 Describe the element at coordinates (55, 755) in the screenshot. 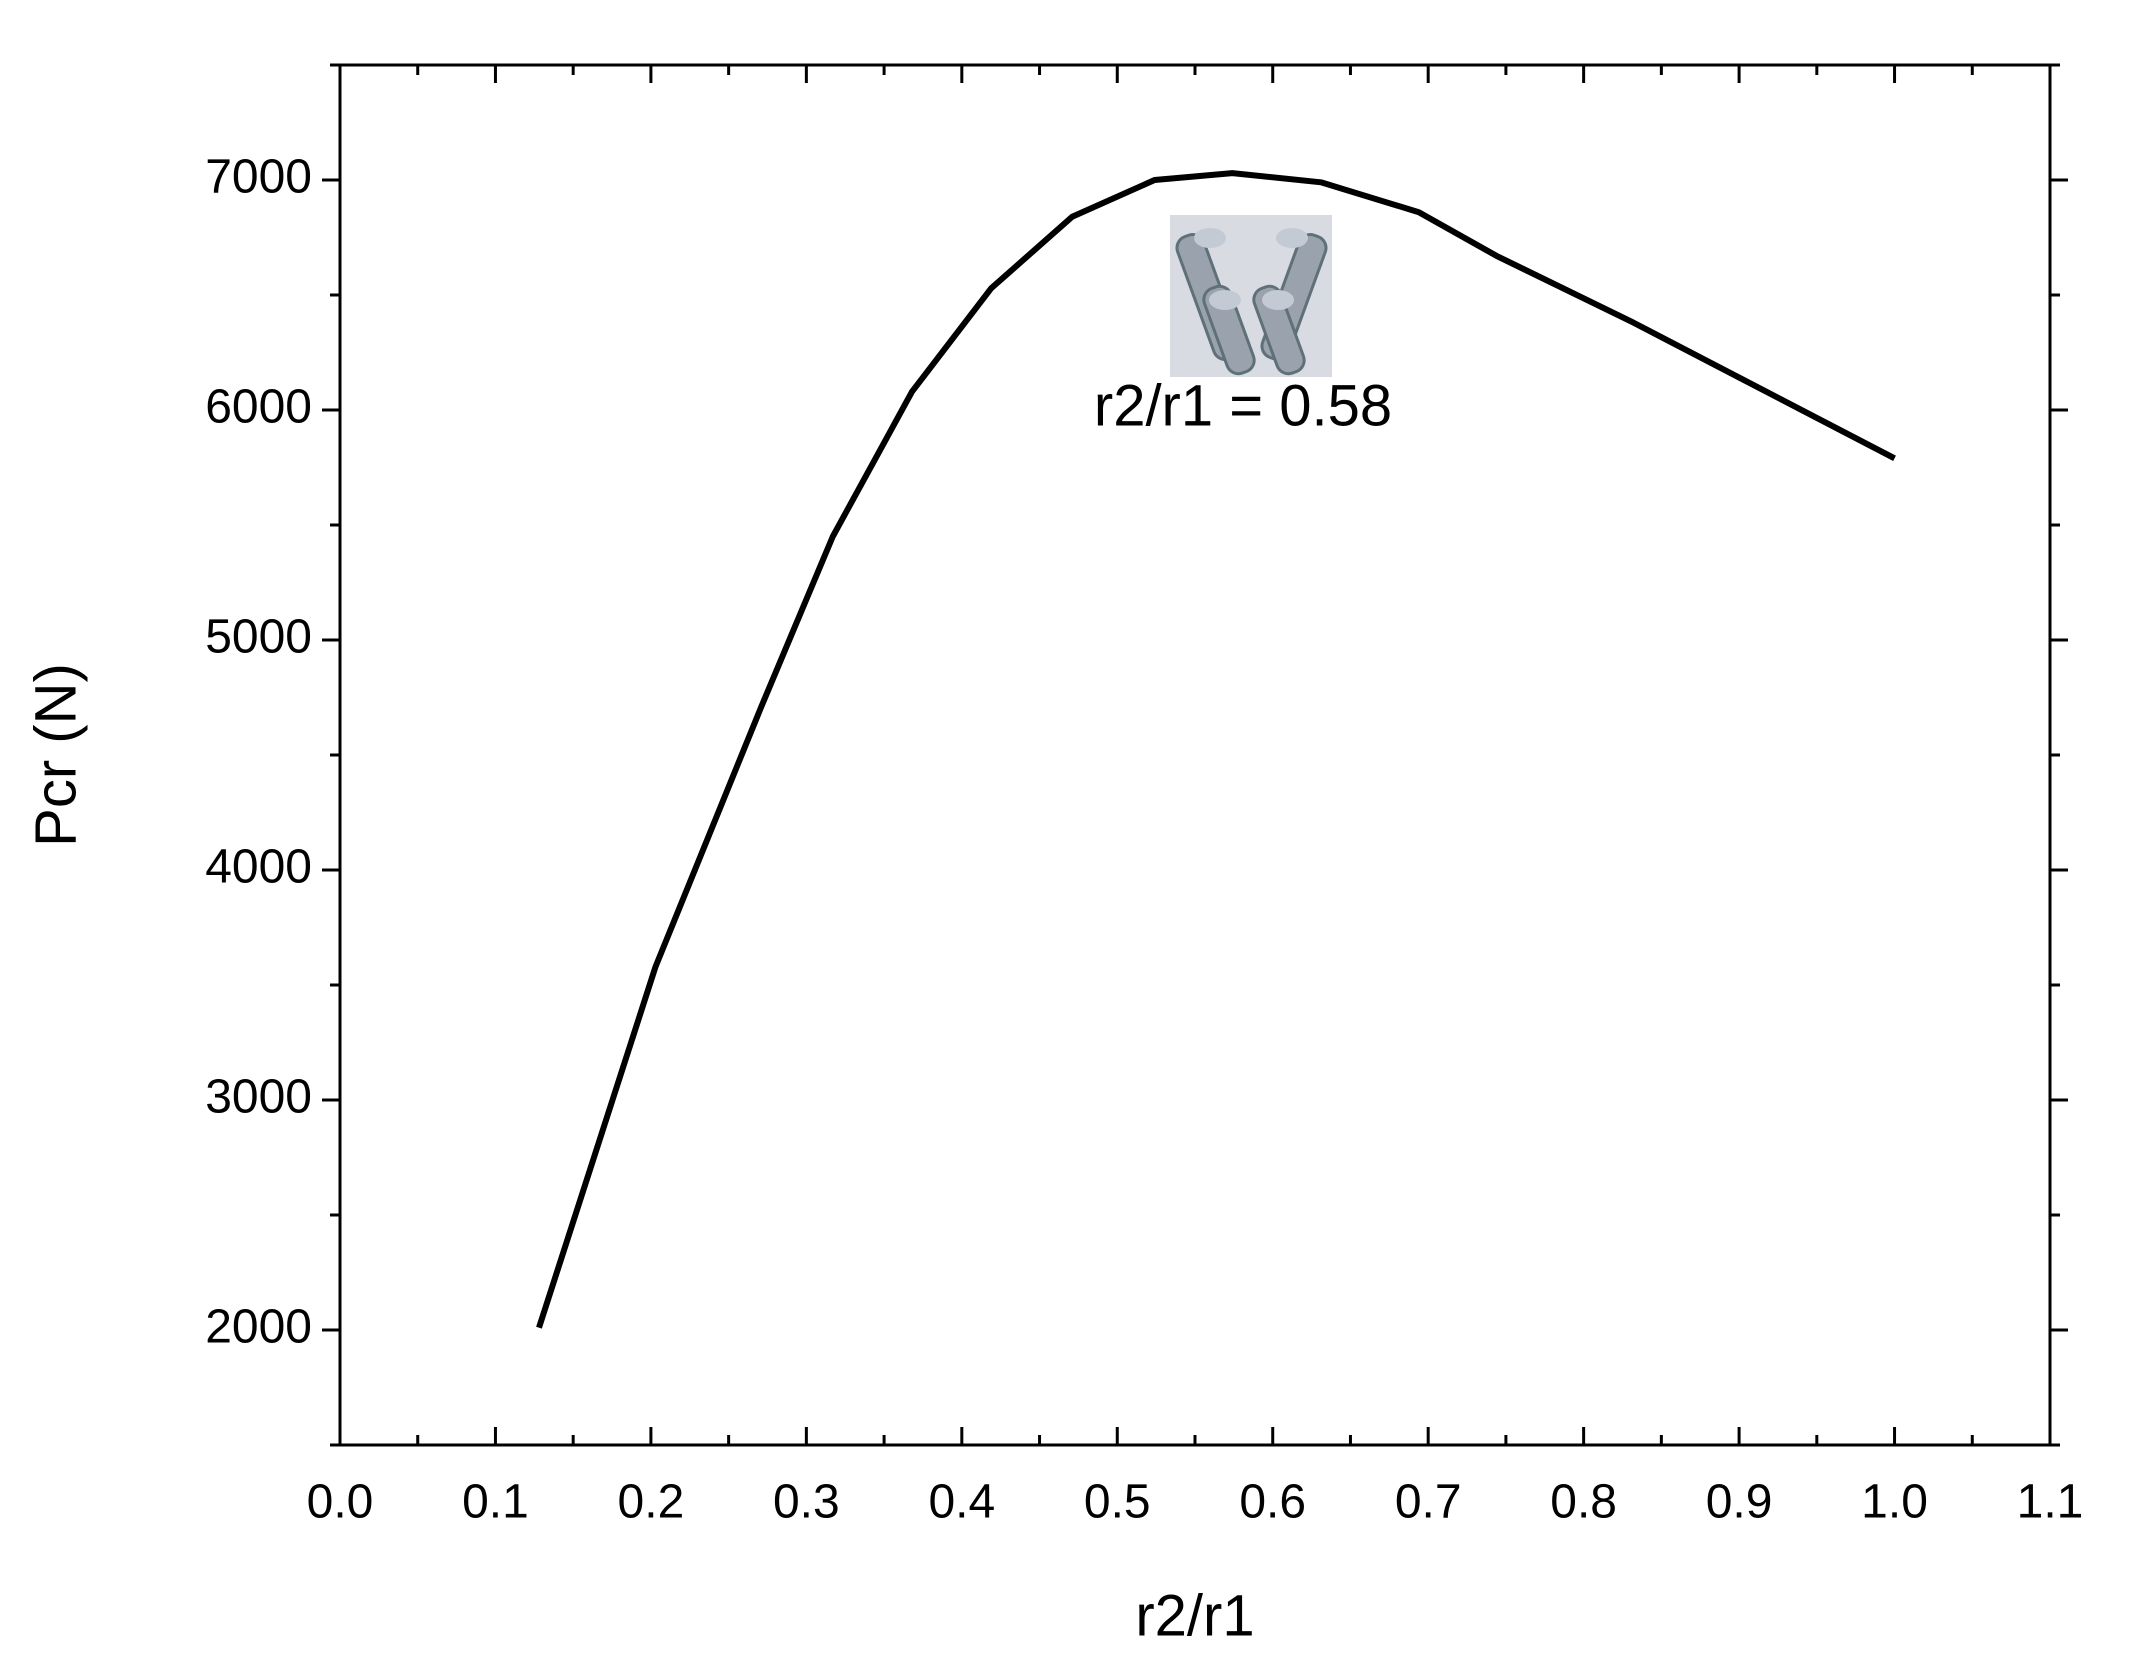

I see `y-axis-title: Pcr (N)` at that location.